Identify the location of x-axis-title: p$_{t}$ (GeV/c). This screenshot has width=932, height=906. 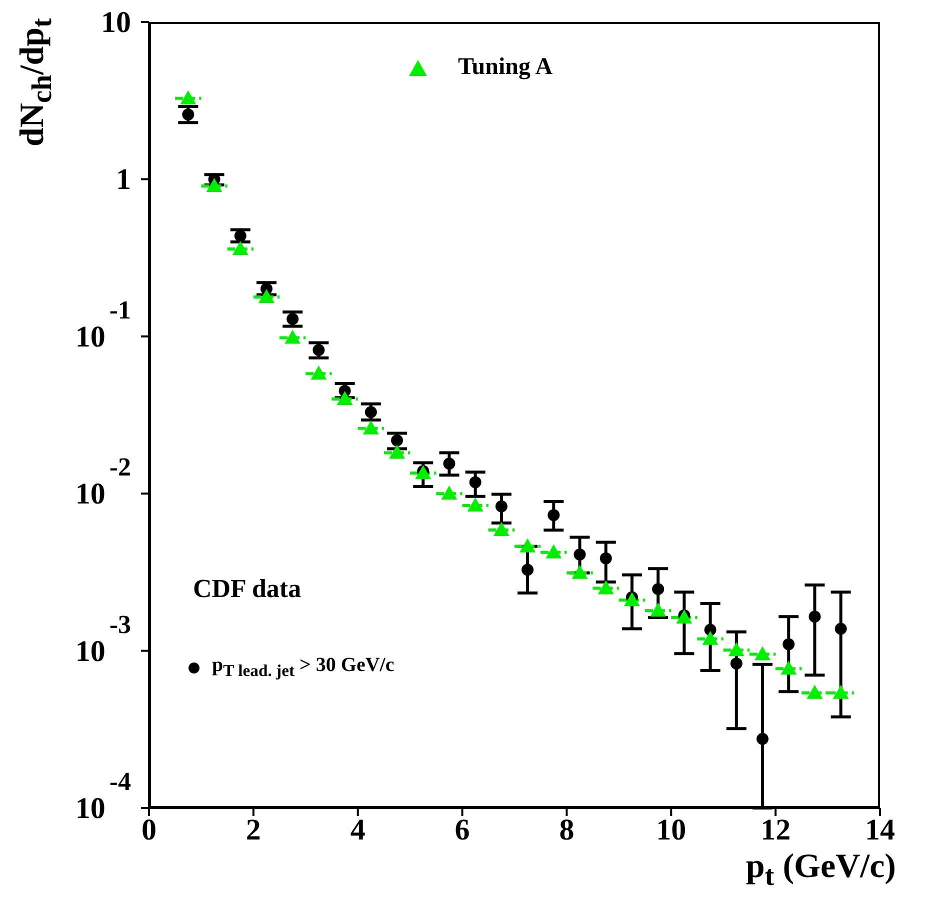
(821, 870).